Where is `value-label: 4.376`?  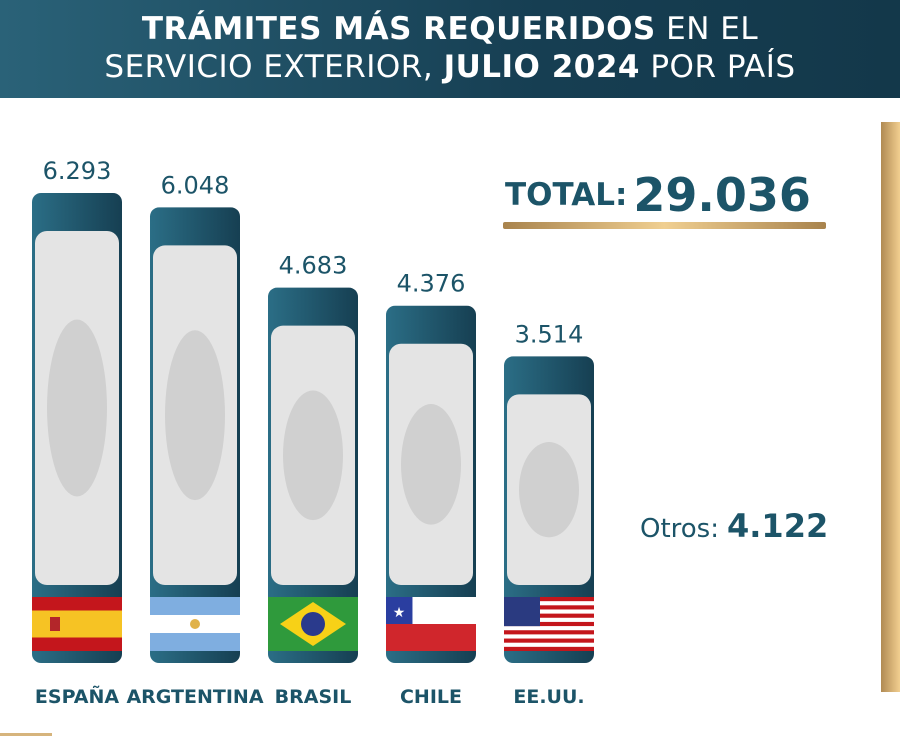 value-label: 4.376 is located at coordinates (431, 284).